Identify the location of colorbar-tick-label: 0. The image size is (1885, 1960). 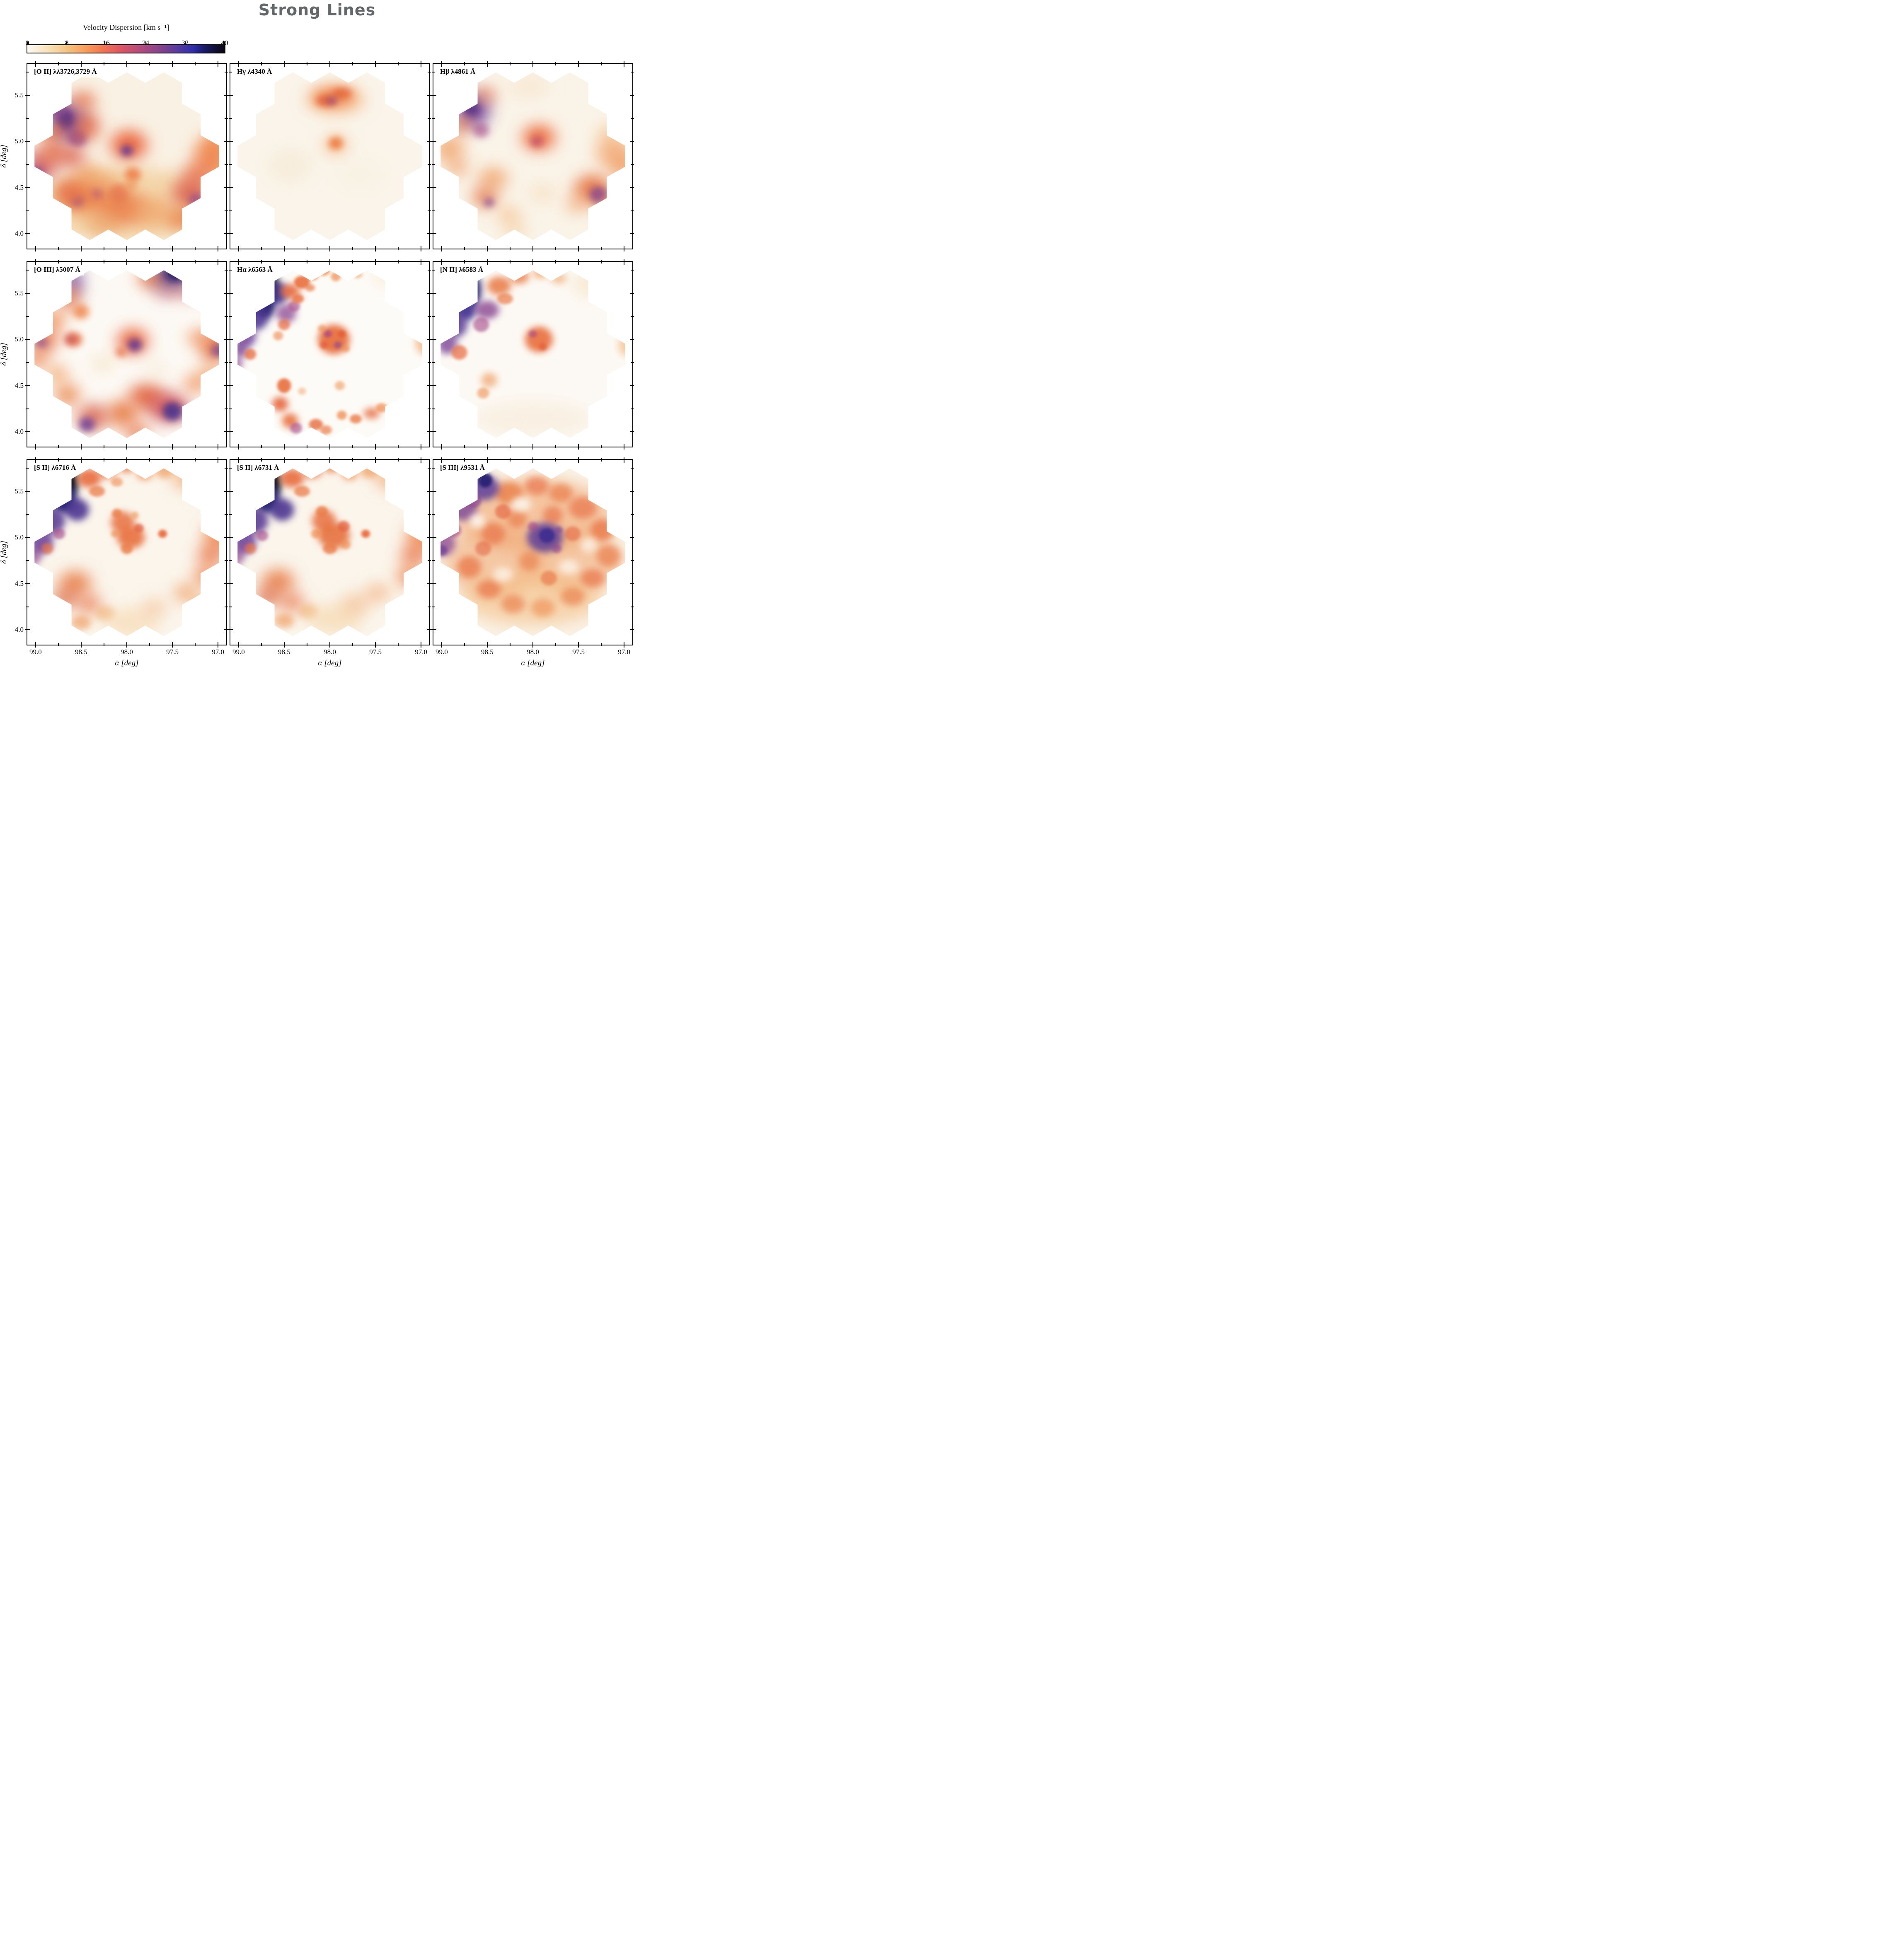
(27, 43).